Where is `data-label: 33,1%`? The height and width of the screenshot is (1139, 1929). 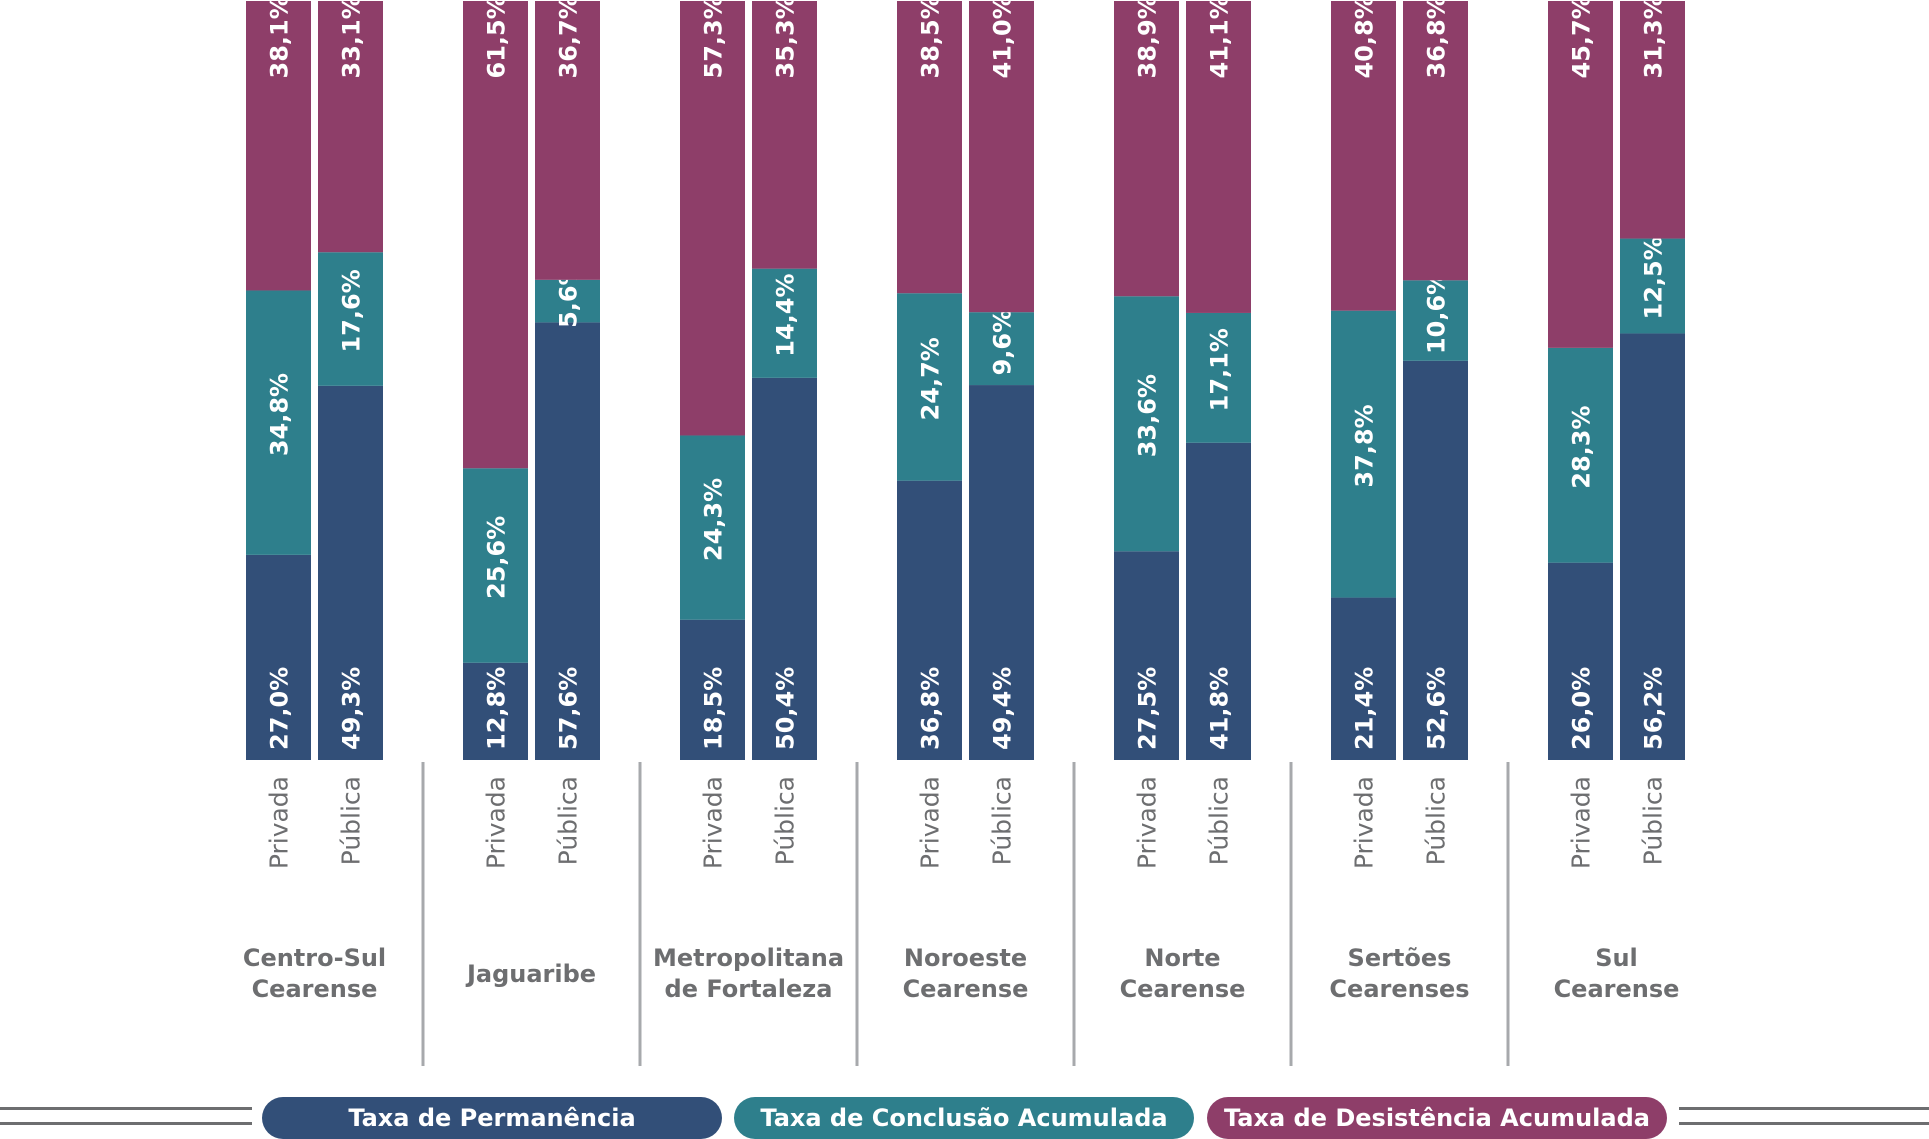 data-label: 33,1% is located at coordinates (352, 39).